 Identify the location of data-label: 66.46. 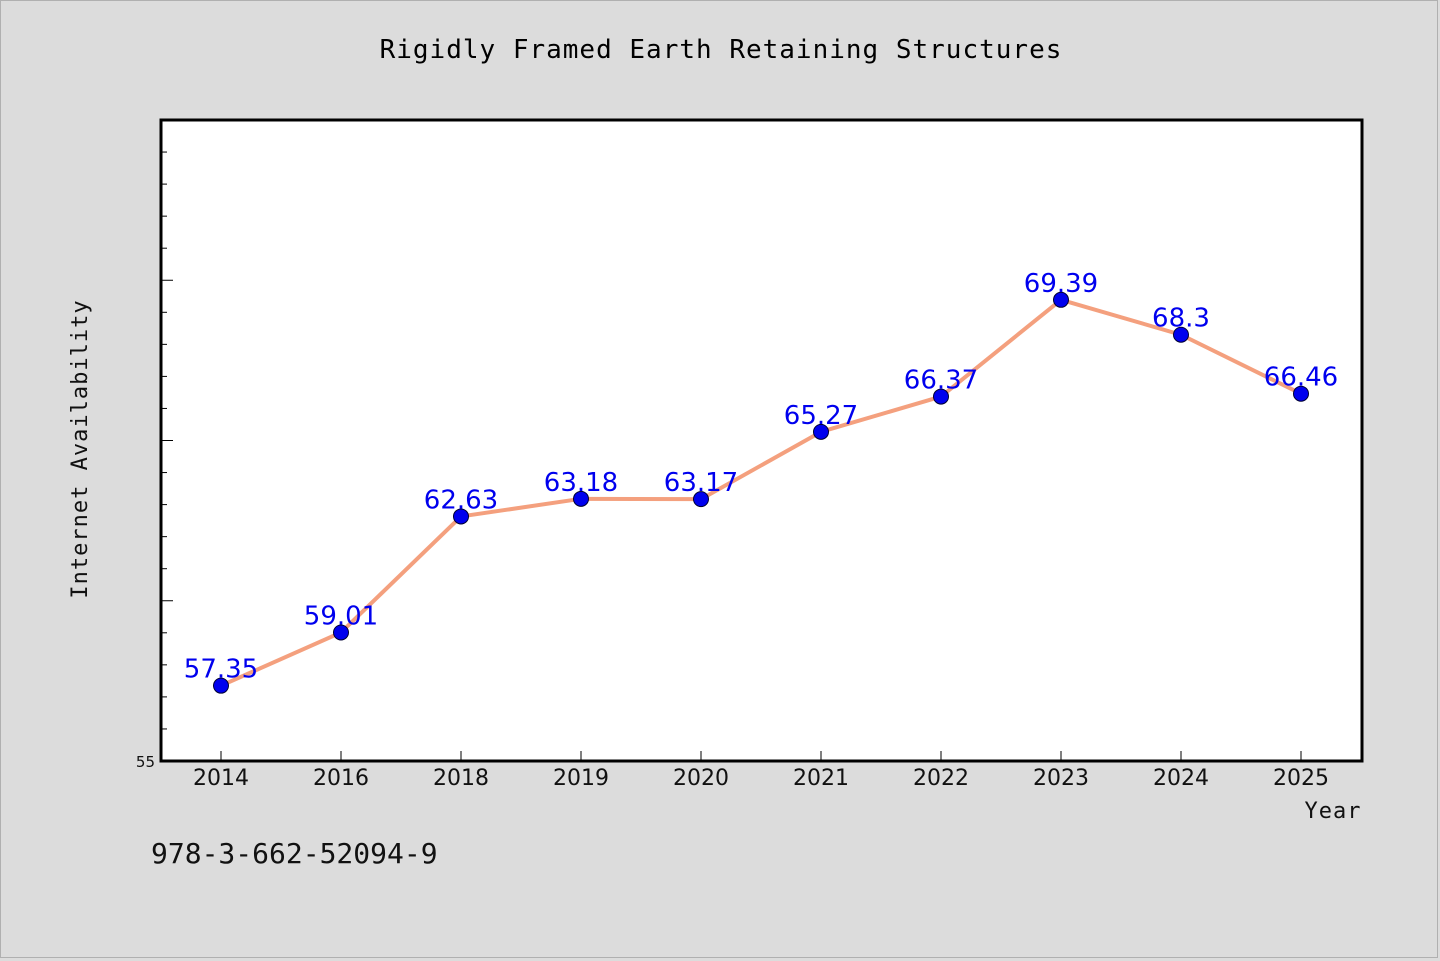
(1301, 378).